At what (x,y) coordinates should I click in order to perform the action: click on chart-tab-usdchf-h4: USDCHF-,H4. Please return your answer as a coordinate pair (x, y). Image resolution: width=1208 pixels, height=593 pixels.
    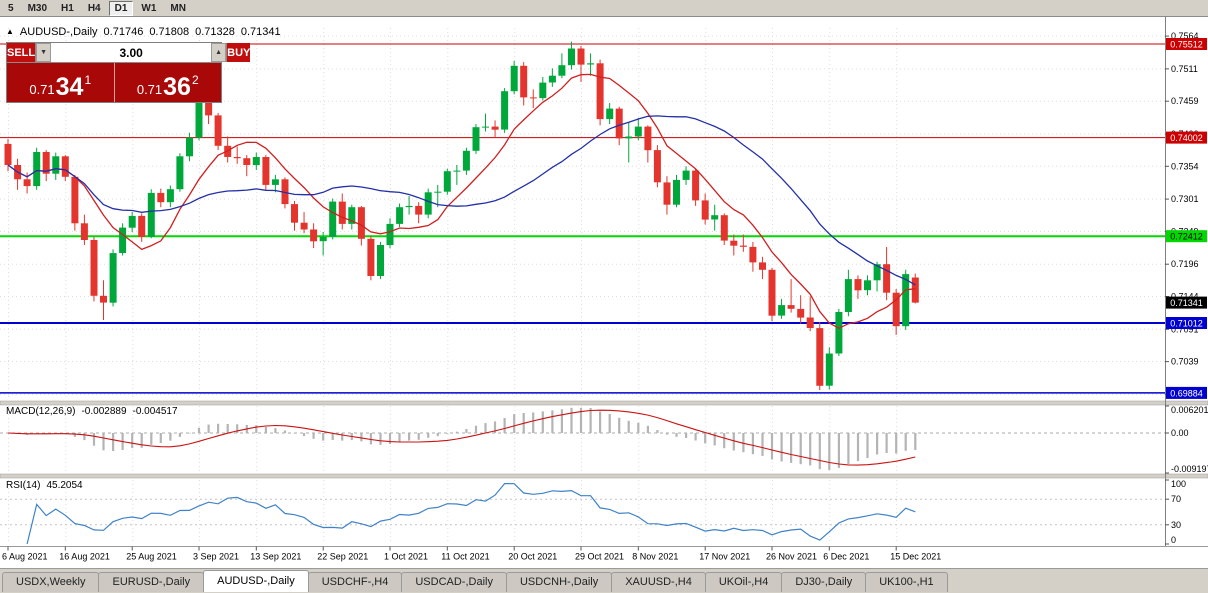
    Looking at the image, I should click on (355, 582).